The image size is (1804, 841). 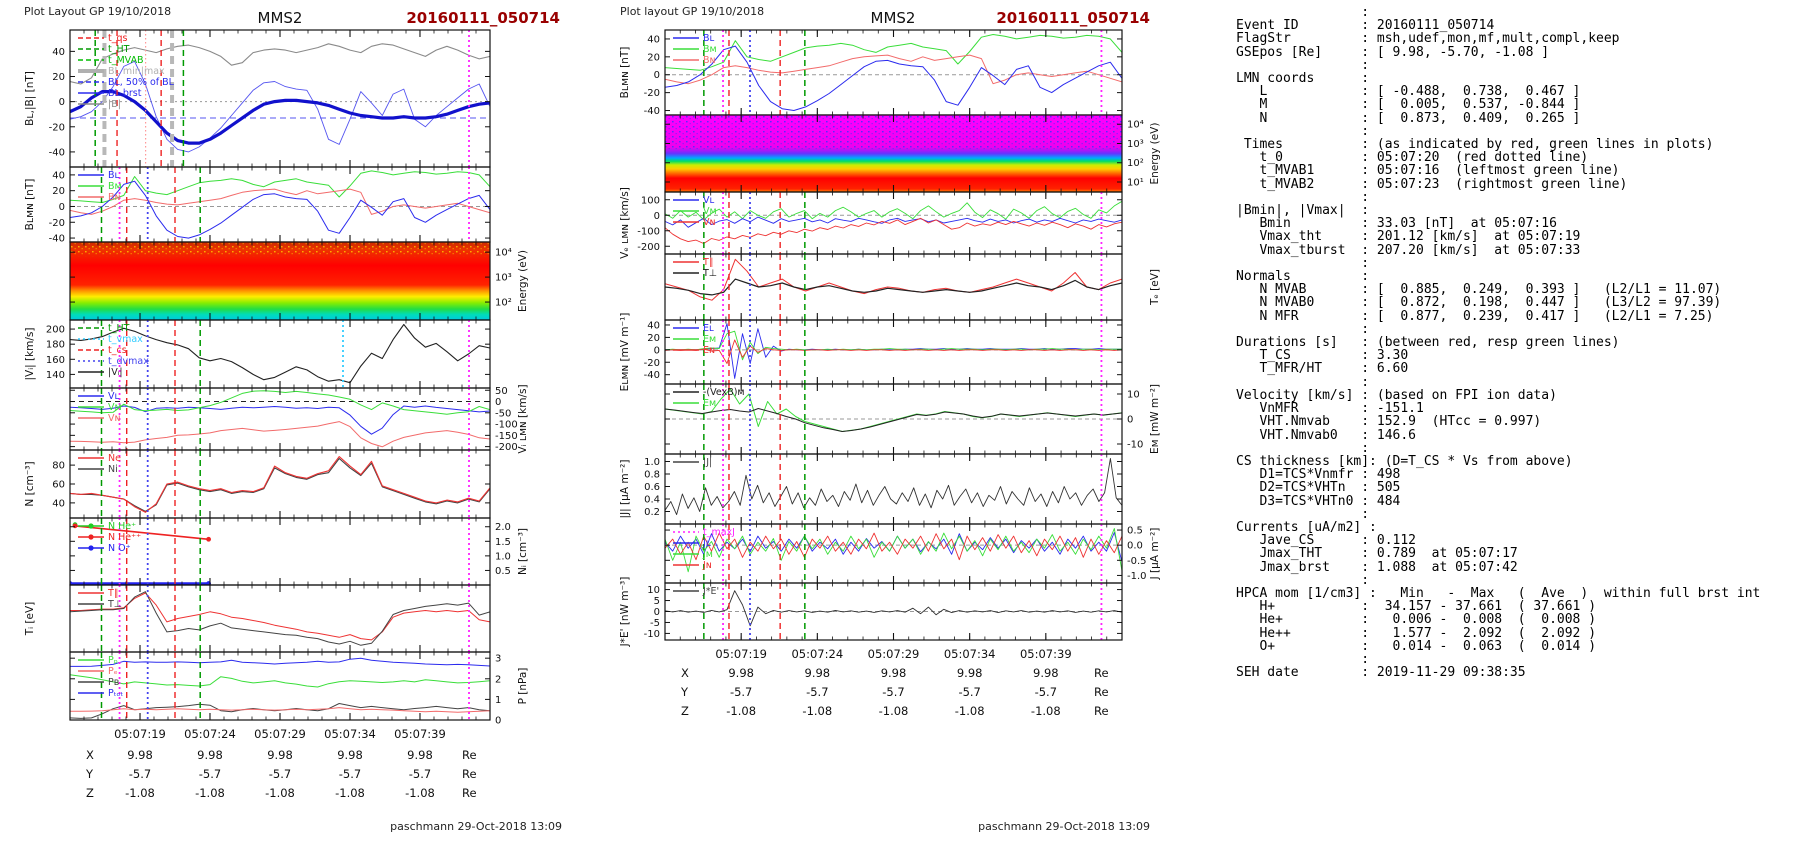 I want to click on svg-text: -150, so click(x=506, y=436).